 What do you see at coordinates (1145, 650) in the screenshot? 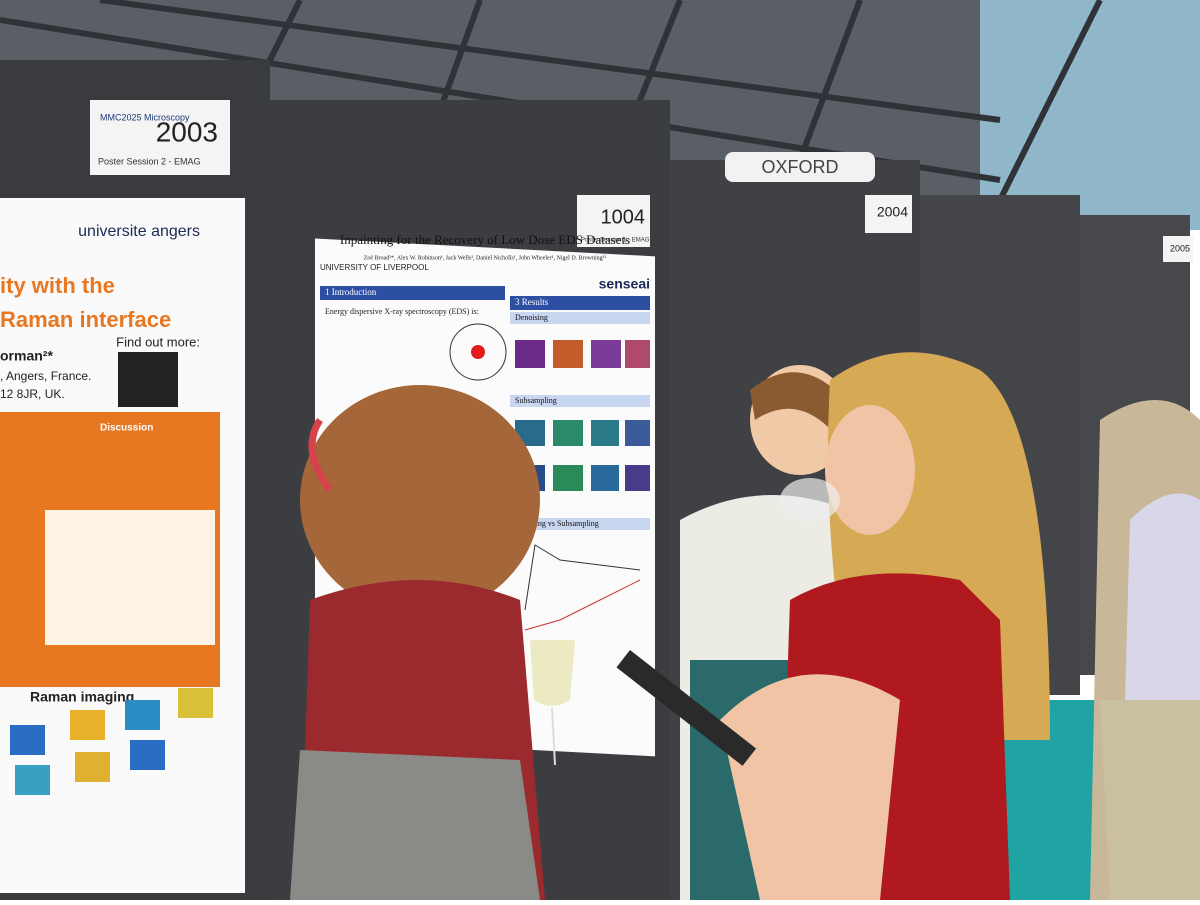
I see `person-far-right` at bounding box center [1145, 650].